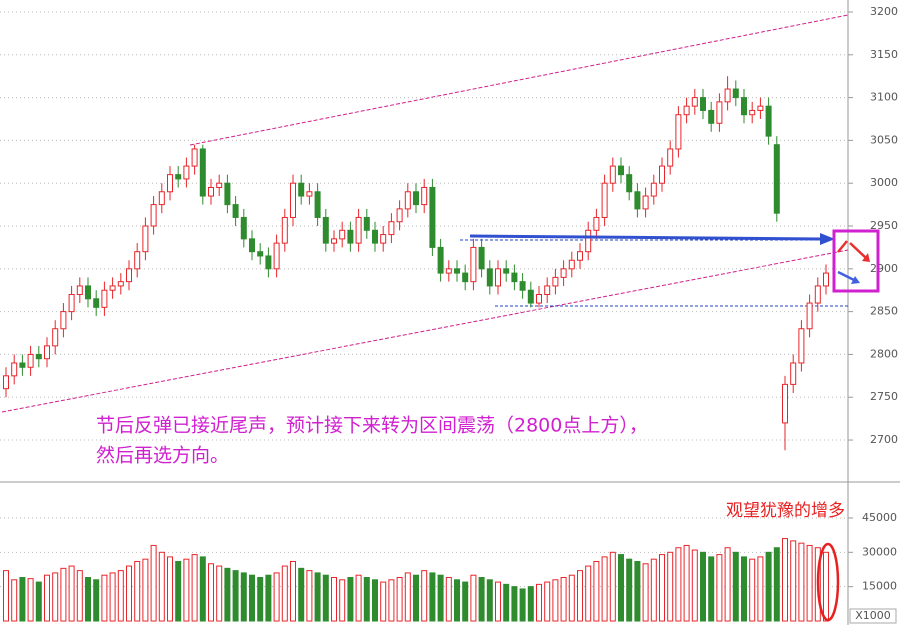 This screenshot has height=625, width=900. I want to click on y-tick-label: 2900, so click(884, 268).